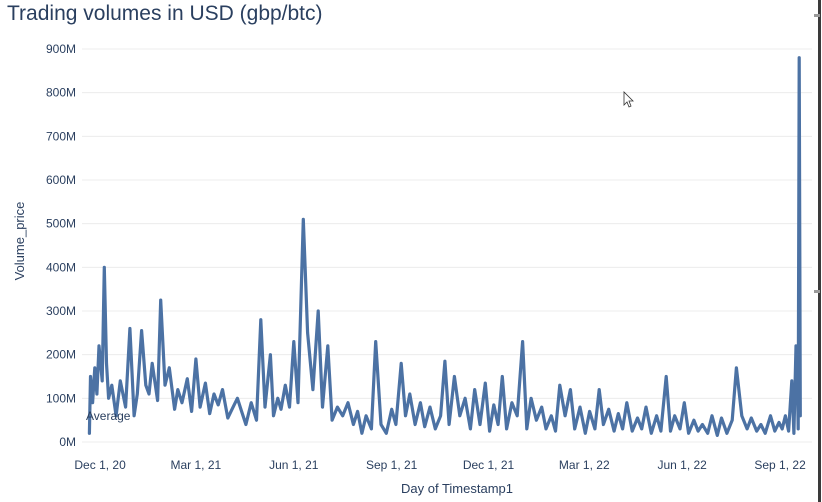  I want to click on x-tick-label: Sep 1, 21, so click(392, 465).